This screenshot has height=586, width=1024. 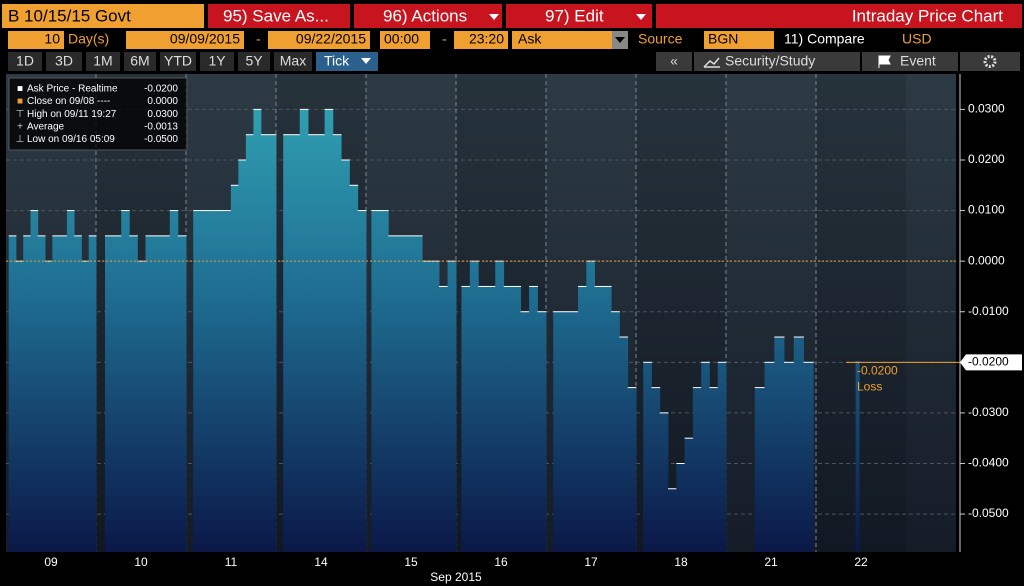 I want to click on x-axis-title: Sep 2015, so click(x=456, y=577).